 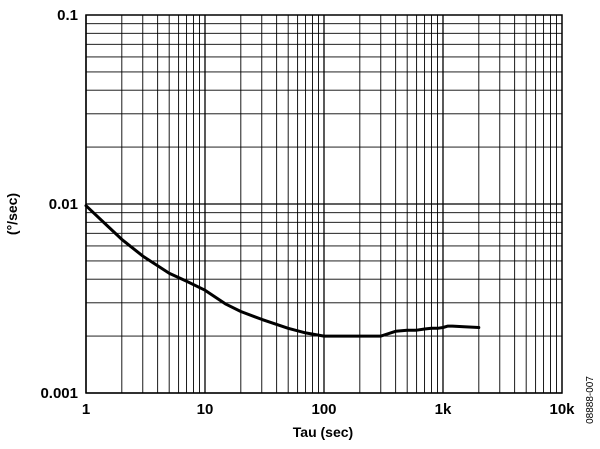 What do you see at coordinates (590, 400) in the screenshot?
I see `figure-id: 08888-007` at bounding box center [590, 400].